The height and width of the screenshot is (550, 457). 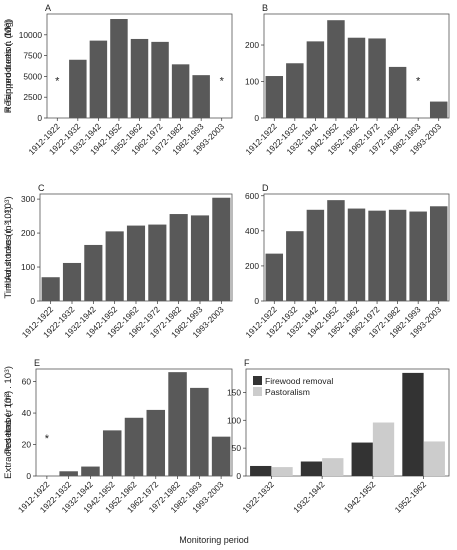 I want to click on panel-f-xtick-label: 1942-1952, so click(x=360, y=497).